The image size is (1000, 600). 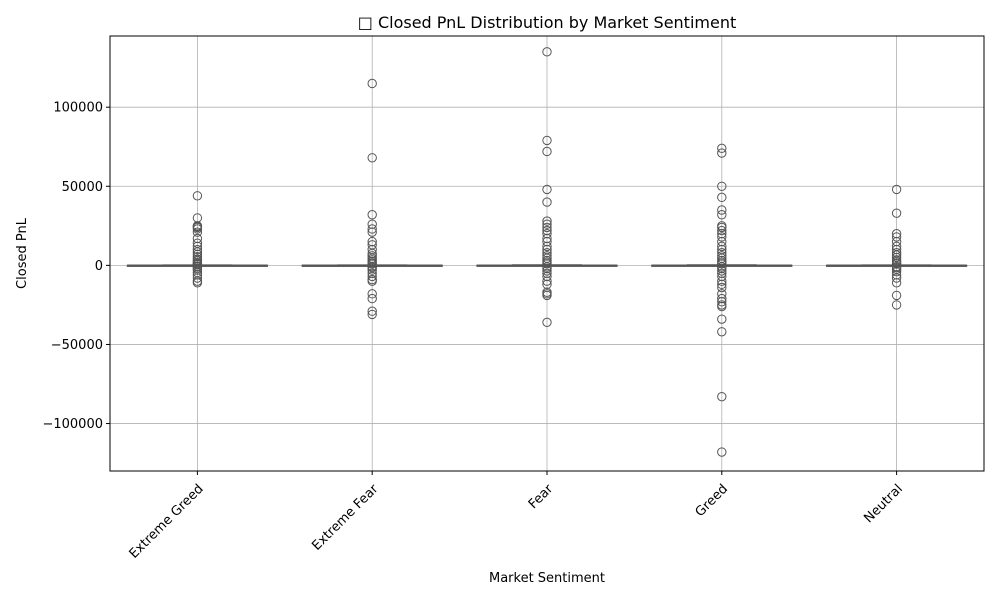 I want to click on x-axis-label: Market Sentiment, so click(x=547, y=578).